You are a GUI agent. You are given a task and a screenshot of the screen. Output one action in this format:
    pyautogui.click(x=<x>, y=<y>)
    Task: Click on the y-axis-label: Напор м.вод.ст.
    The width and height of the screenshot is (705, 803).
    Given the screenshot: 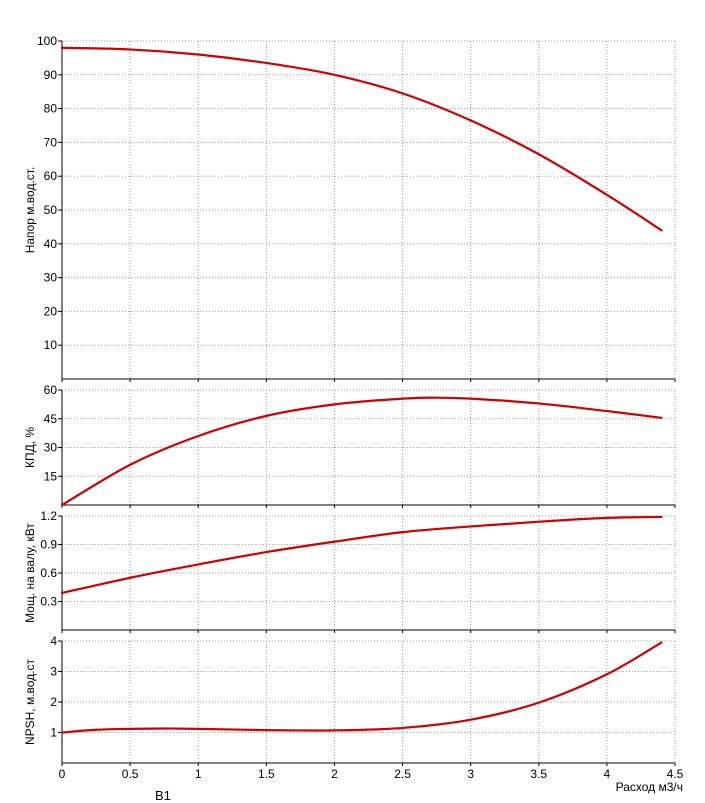 What is the action you would take?
    pyautogui.click(x=30, y=210)
    